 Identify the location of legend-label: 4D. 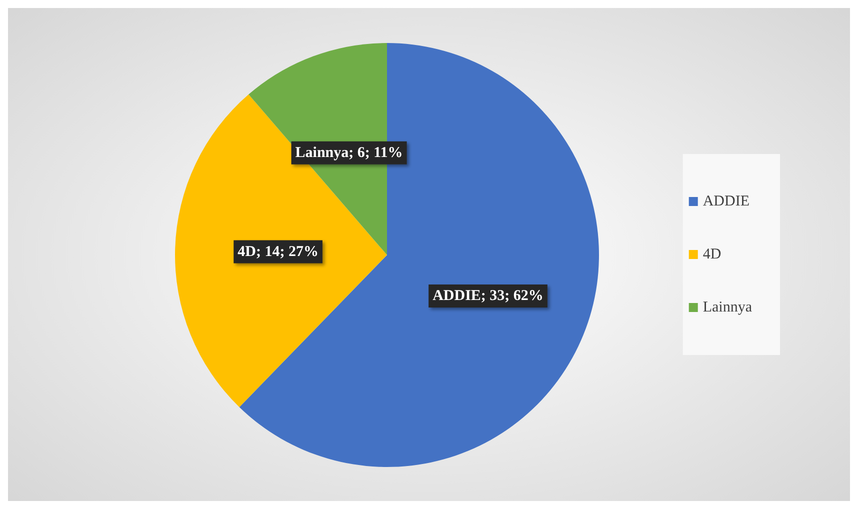
(712, 254).